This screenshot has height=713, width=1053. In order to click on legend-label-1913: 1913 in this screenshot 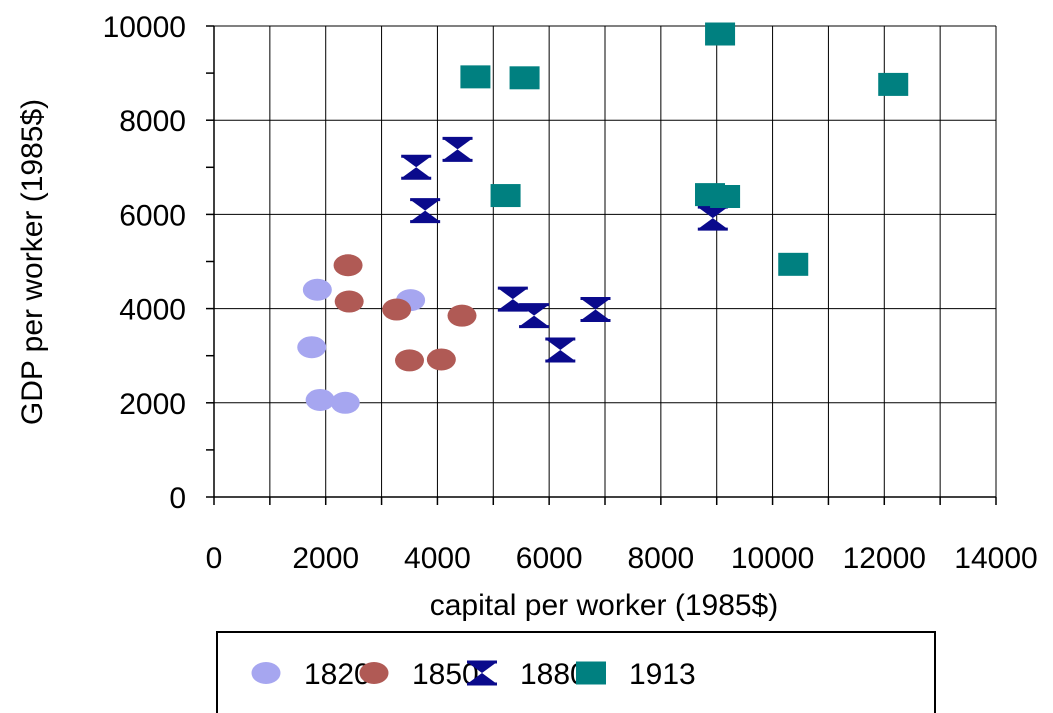, I will do `click(662, 674)`.